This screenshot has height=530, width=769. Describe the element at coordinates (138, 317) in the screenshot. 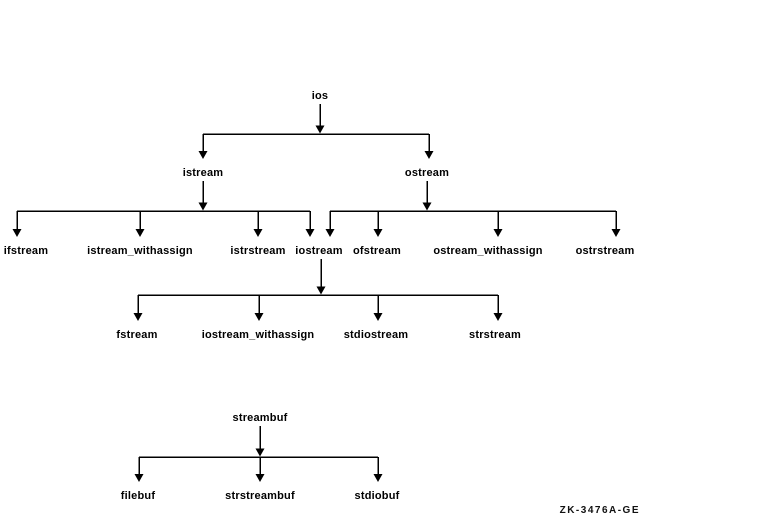

I see `arrowhead-icon-fstream` at that location.